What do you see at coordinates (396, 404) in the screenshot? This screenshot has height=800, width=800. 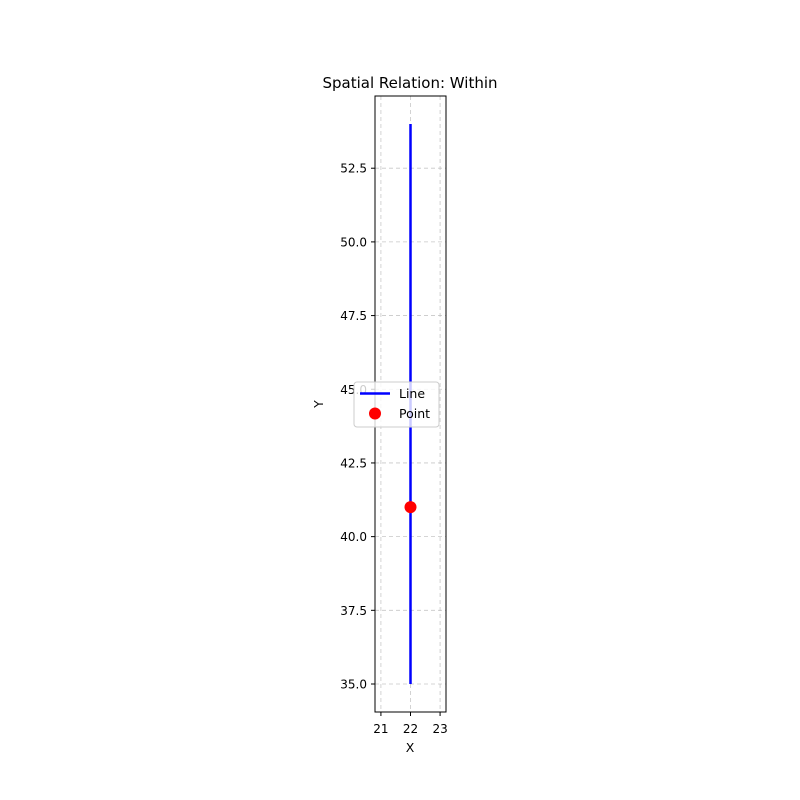 I see `legend: Line Point` at bounding box center [396, 404].